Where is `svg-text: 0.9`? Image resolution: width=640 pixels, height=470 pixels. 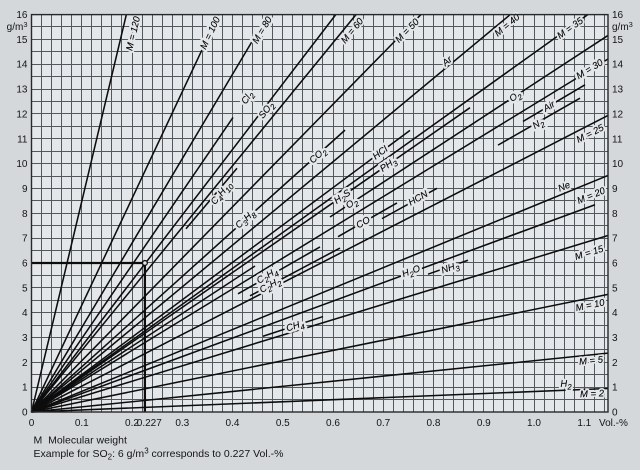
svg-text: 0.9 is located at coordinates (484, 423).